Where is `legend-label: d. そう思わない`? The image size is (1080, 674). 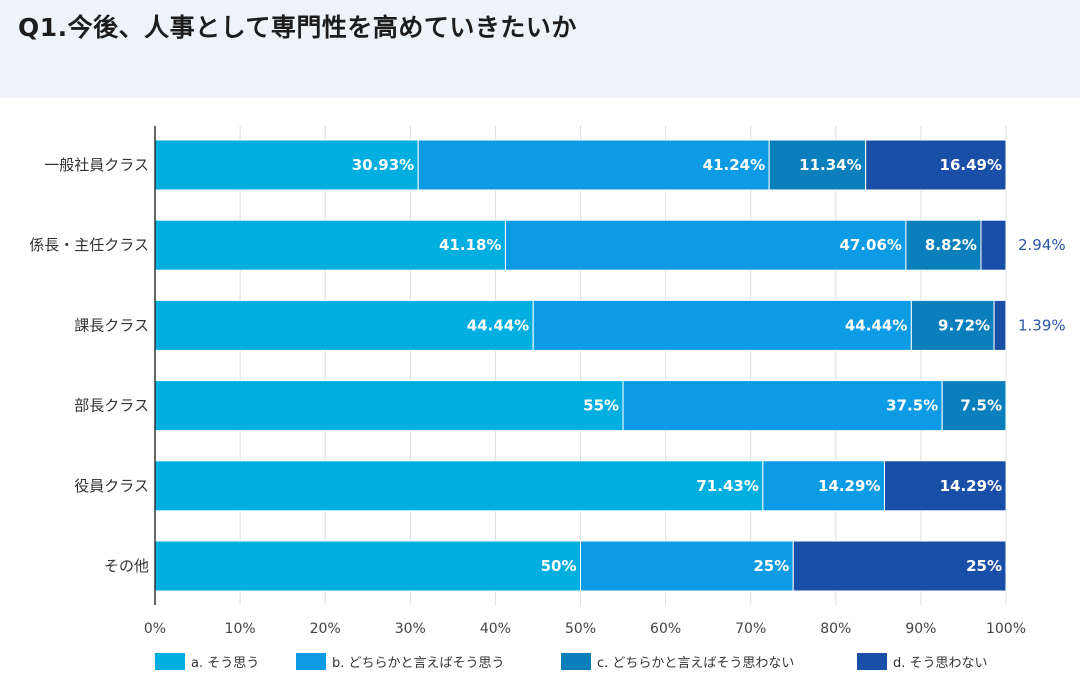 legend-label: d. そう思わない is located at coordinates (940, 663).